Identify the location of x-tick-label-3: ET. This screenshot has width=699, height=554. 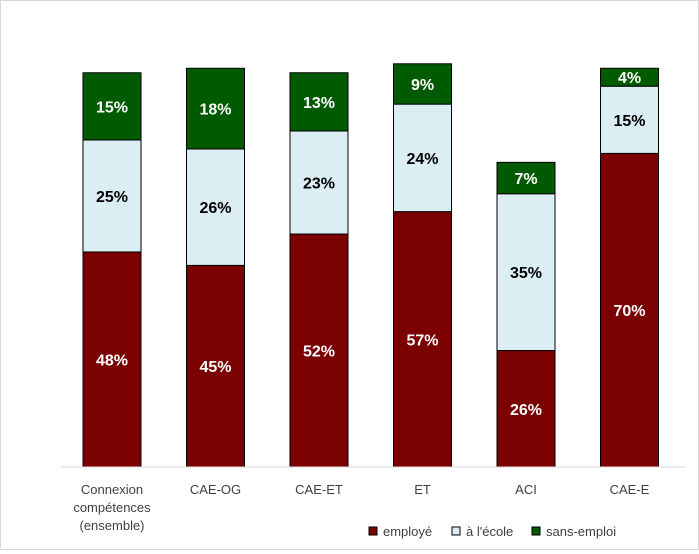
(422, 489).